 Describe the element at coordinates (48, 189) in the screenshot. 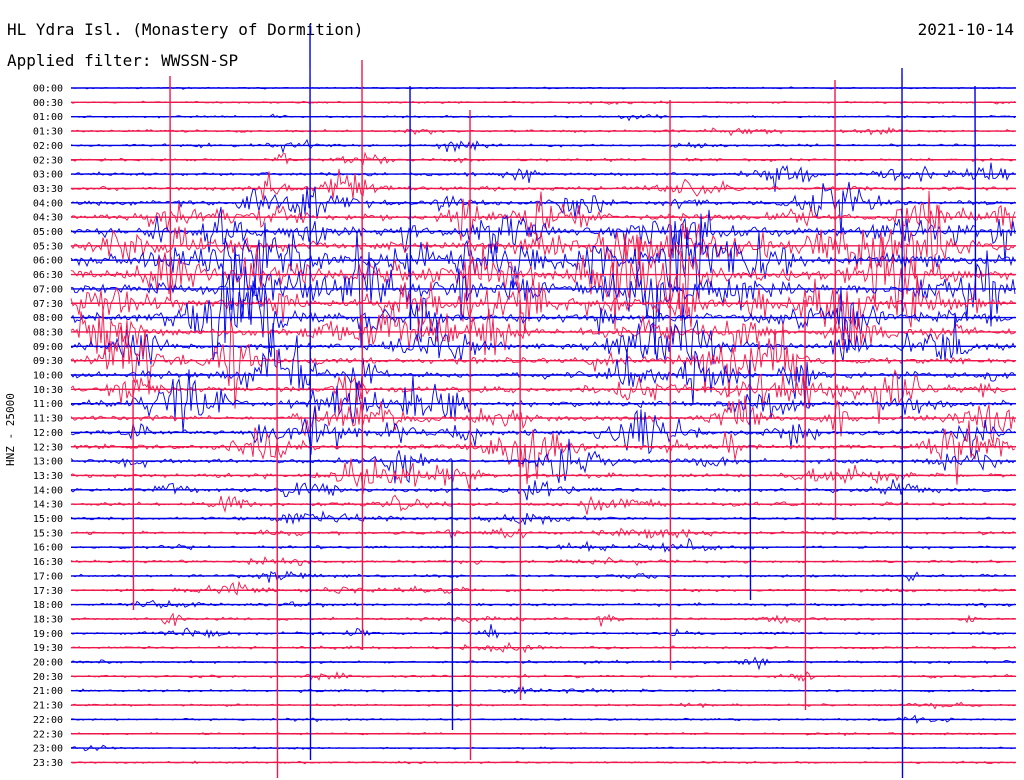

I see `time-label: 03:30` at that location.